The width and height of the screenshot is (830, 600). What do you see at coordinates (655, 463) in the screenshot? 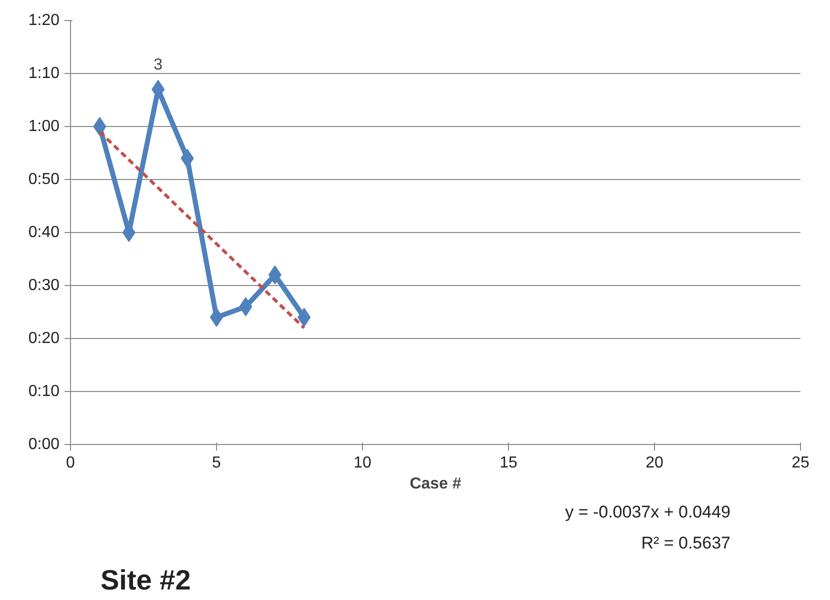
I see `x-tick-label: 20` at bounding box center [655, 463].